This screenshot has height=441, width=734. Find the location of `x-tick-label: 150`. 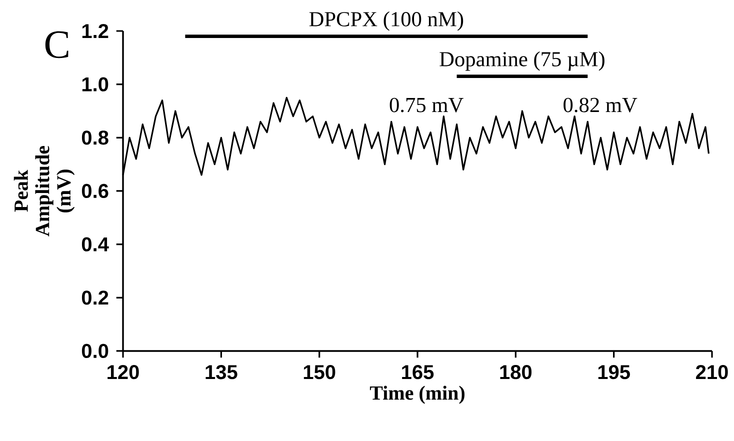

x-tick-label: 150 is located at coordinates (320, 372).